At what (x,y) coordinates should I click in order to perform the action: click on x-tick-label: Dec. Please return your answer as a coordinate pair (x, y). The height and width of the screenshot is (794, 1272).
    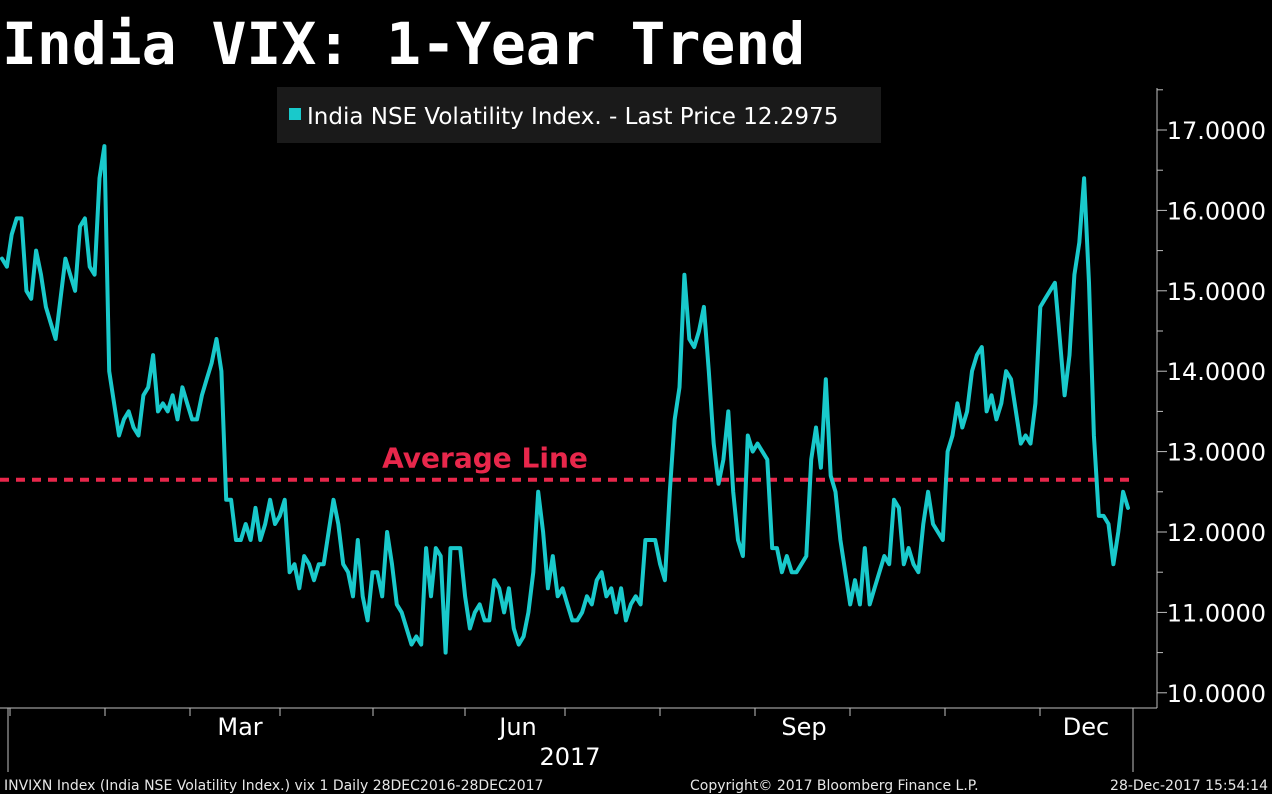
    Looking at the image, I should click on (1086, 727).